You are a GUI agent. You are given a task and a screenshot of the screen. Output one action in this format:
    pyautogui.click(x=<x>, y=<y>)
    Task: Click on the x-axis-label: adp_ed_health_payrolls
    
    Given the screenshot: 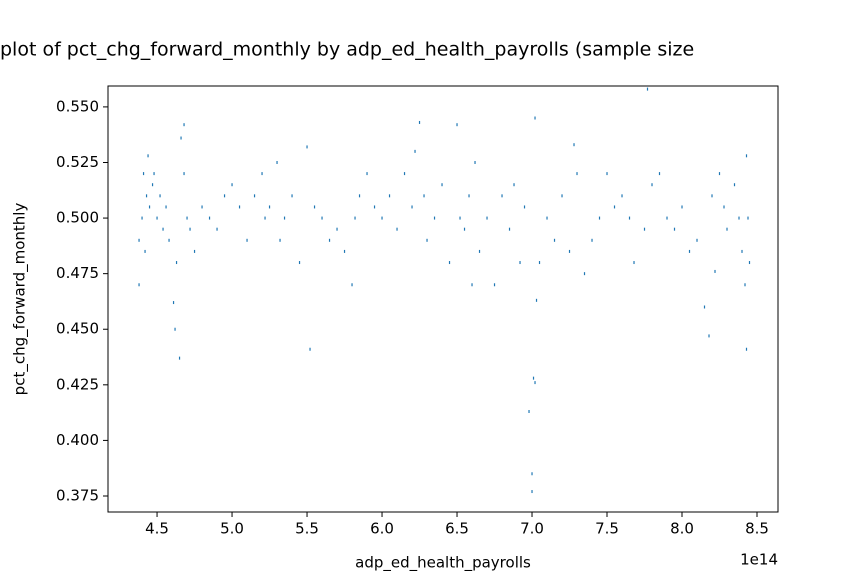 What is the action you would take?
    pyautogui.click(x=443, y=563)
    